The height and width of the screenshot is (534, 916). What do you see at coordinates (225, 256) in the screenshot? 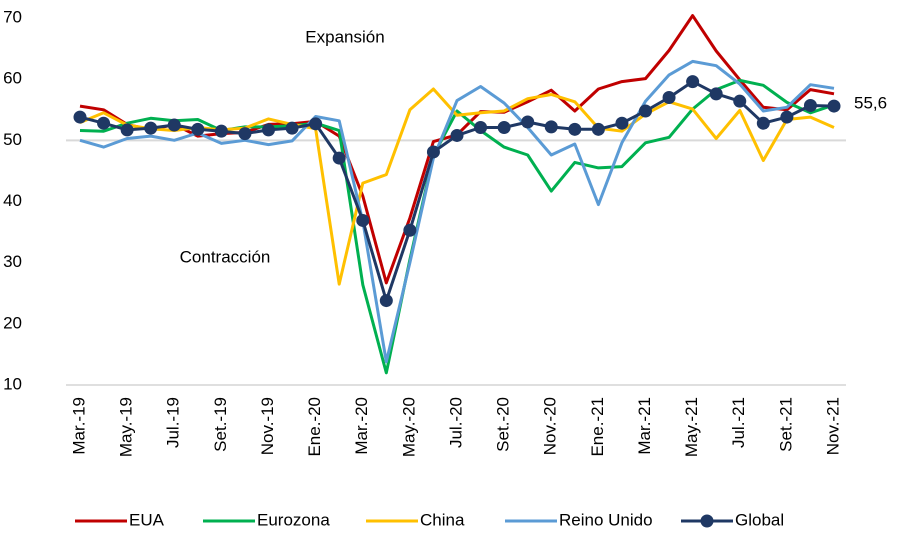
I see `annotation: Contracción` at bounding box center [225, 256].